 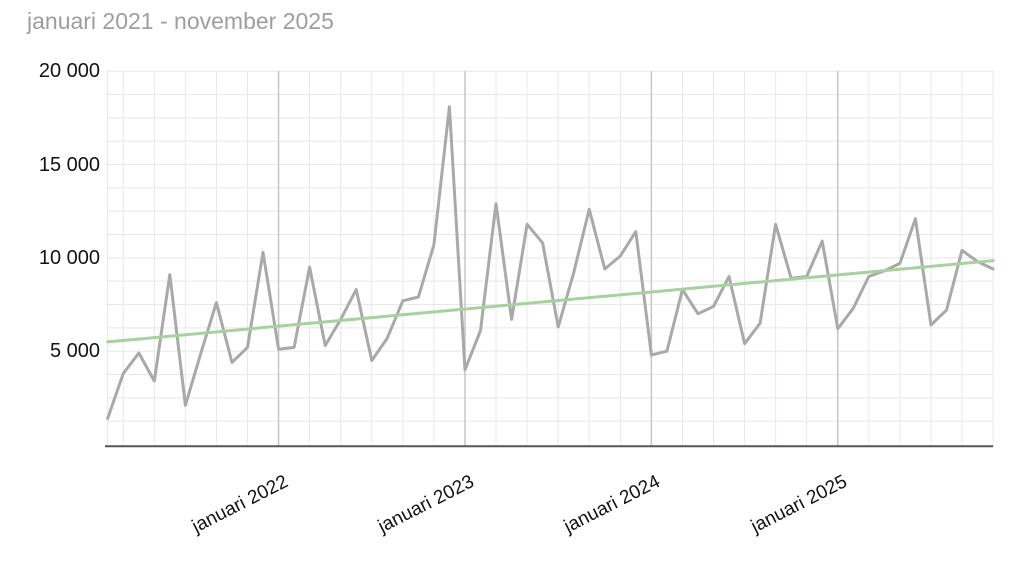 I want to click on chart-title: januari 2021 - november 2025, so click(x=180, y=21).